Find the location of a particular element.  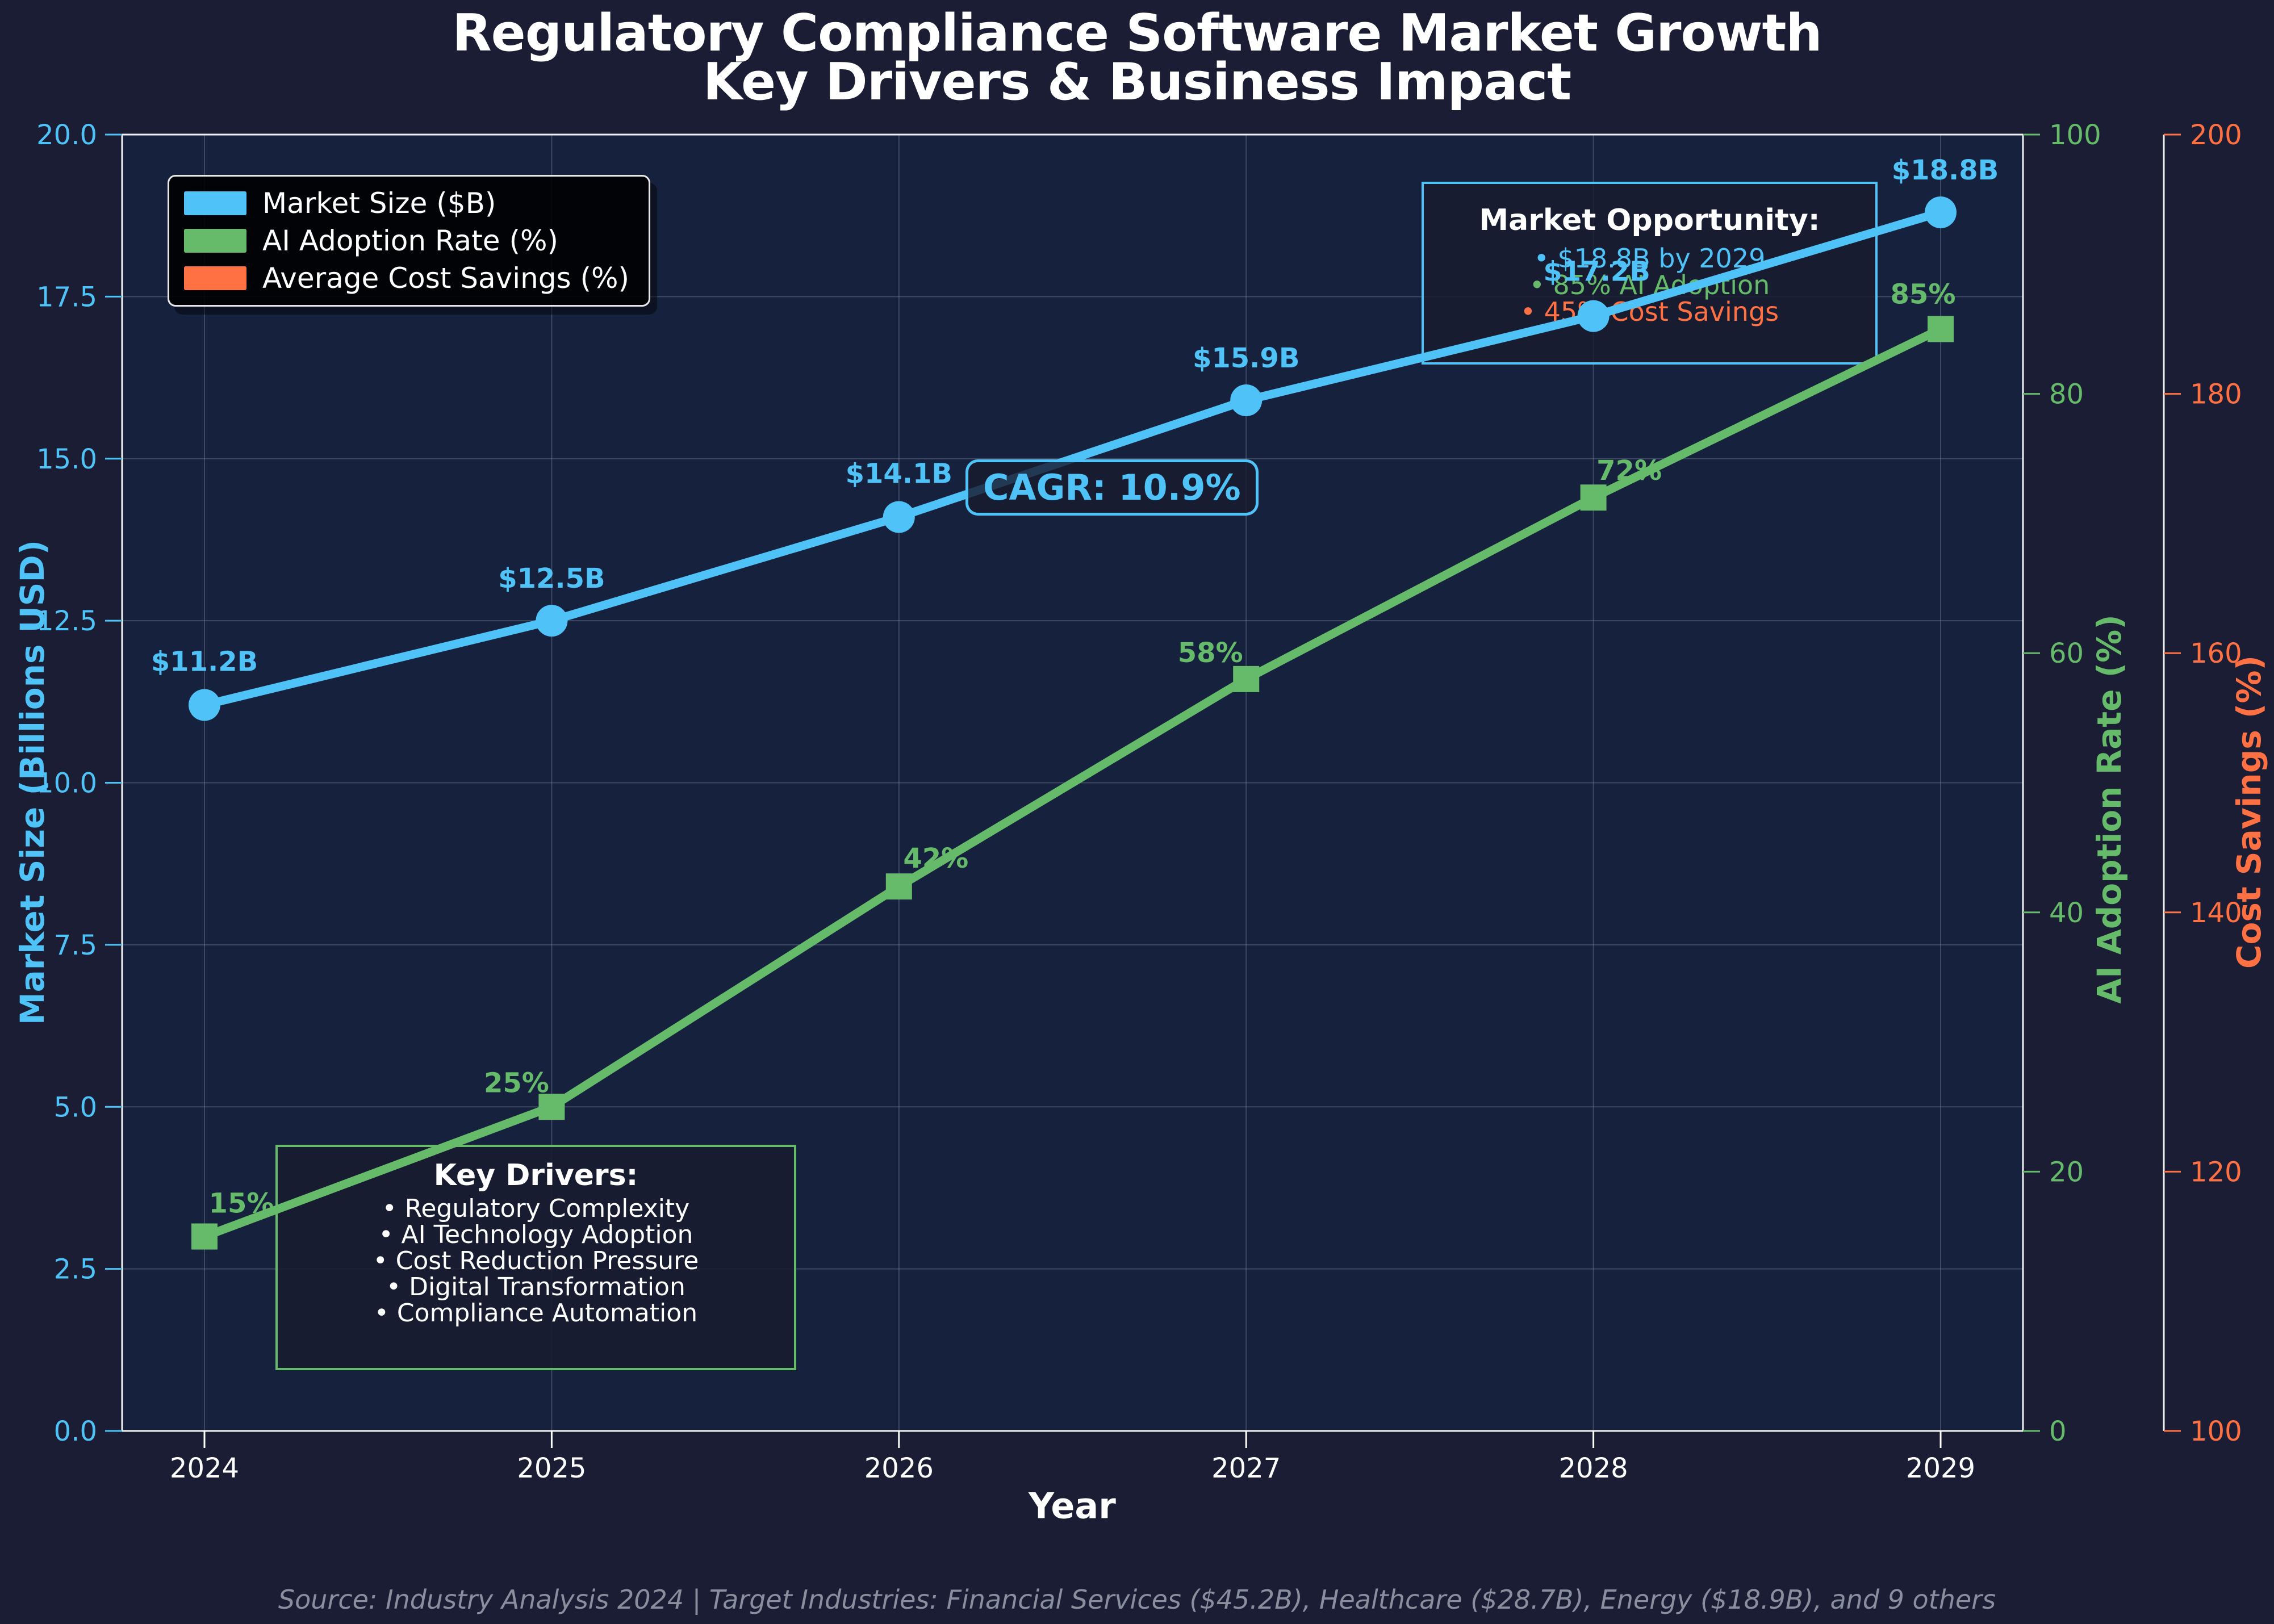

legend-item-market-size: Market Size ($B) is located at coordinates (407, 203).